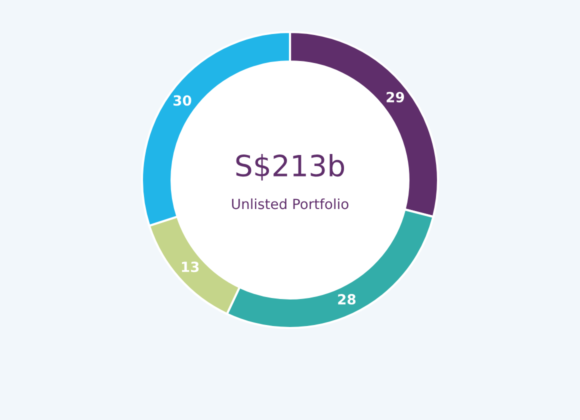 The height and width of the screenshot is (420, 580). I want to click on text: S$213b, so click(290, 167).